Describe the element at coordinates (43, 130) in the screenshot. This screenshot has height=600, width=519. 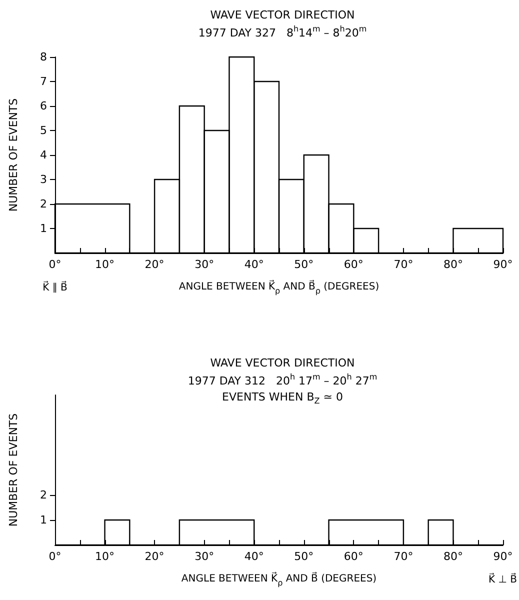
I see `y-tick-label: 5` at that location.